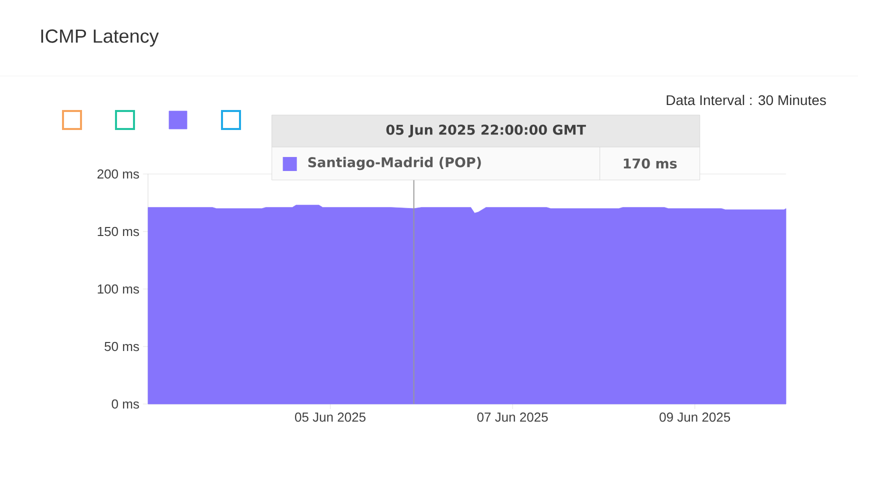  What do you see at coordinates (650, 163) in the screenshot?
I see `text: 170 ms` at bounding box center [650, 163].